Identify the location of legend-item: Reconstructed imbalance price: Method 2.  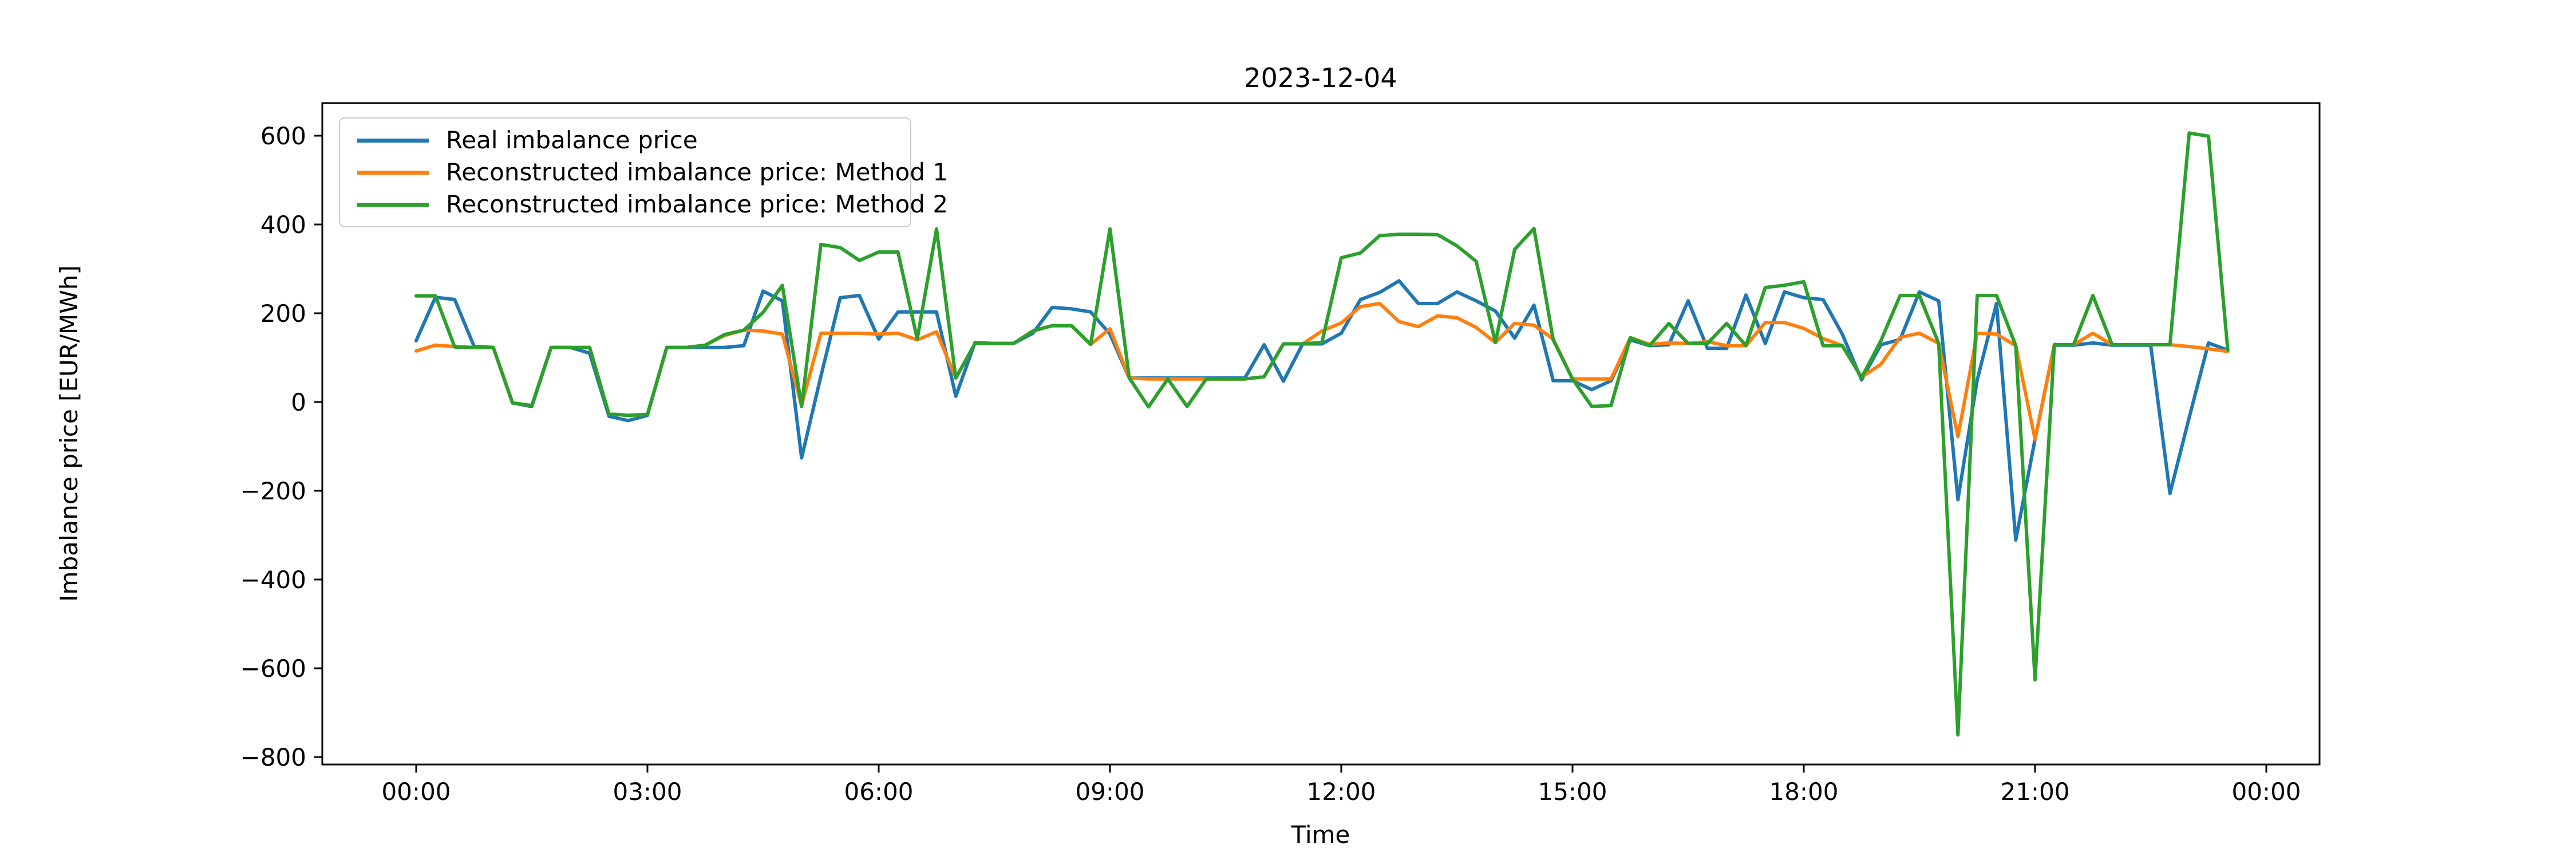
(644, 204).